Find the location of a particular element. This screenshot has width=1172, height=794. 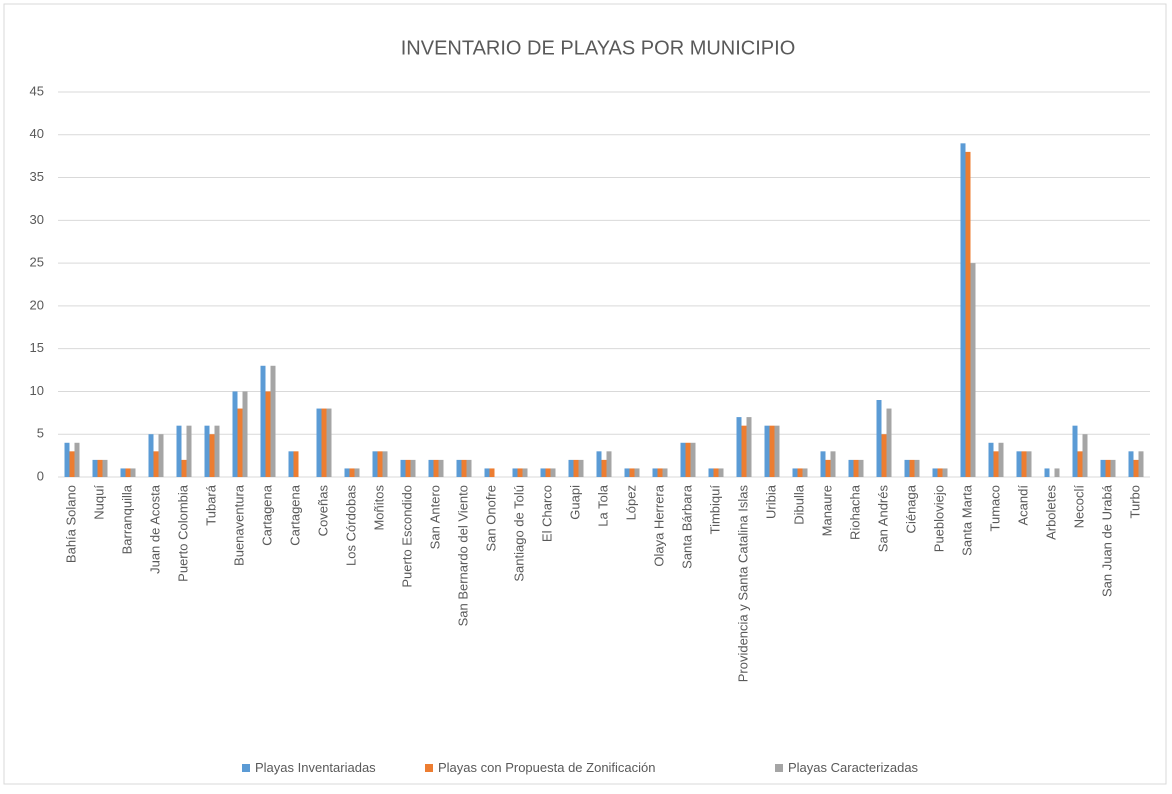

x-tick-label: Santa Bárbara is located at coordinates (686, 526).